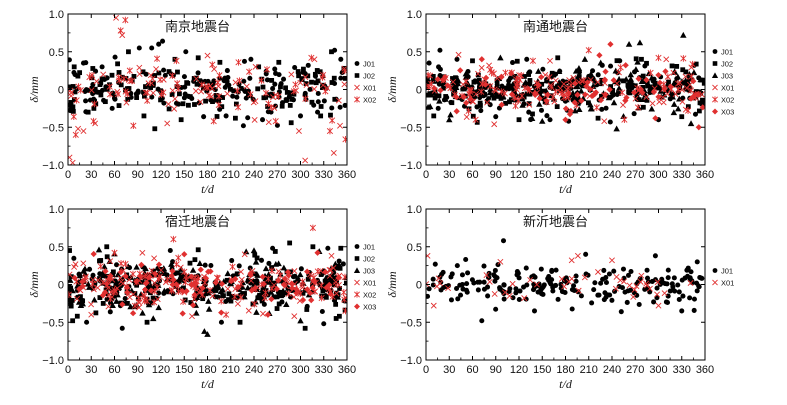 The height and width of the screenshot is (405, 787). What do you see at coordinates (705, 370) in the screenshot?
I see `x-tick-label: 360` at bounding box center [705, 370].